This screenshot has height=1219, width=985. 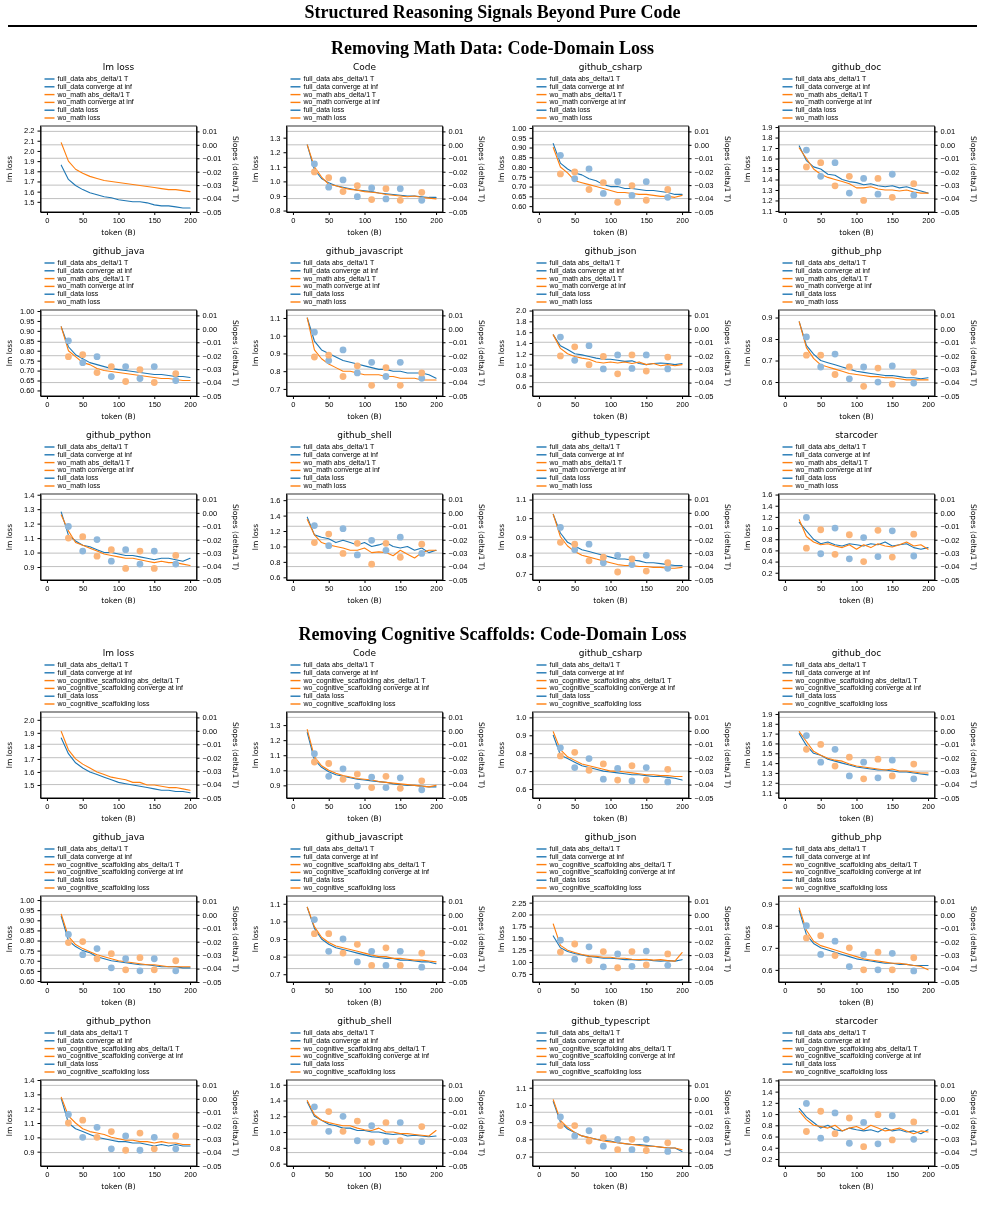 I want to click on chart-title: starcoder, so click(x=857, y=435).